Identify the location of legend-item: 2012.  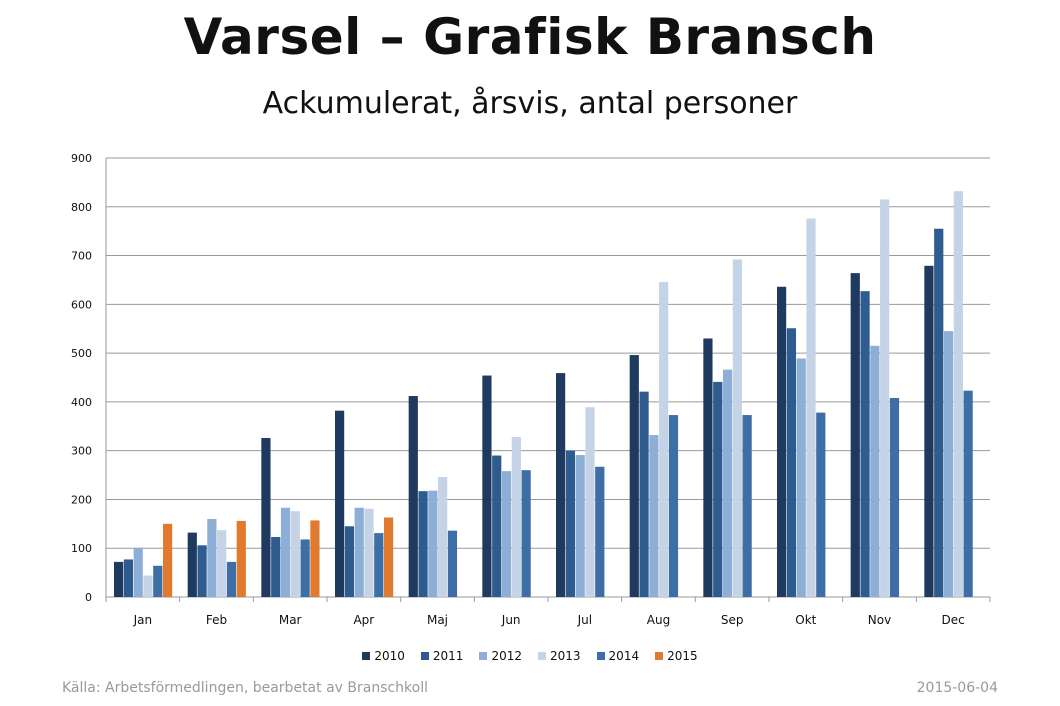
(500, 656).